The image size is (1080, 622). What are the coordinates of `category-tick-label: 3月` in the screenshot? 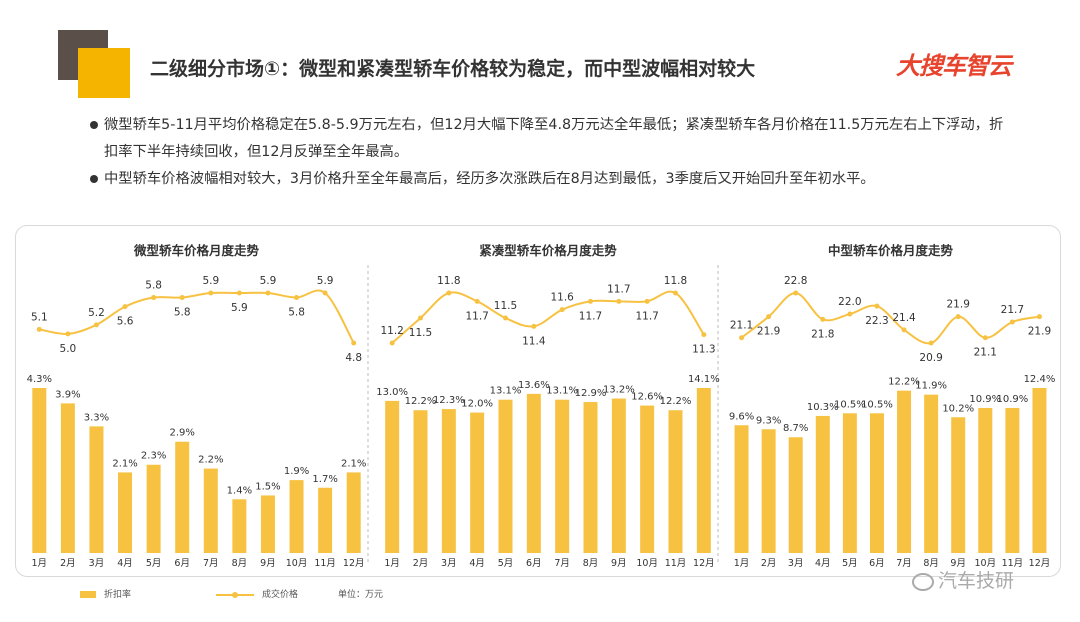 It's located at (449, 563).